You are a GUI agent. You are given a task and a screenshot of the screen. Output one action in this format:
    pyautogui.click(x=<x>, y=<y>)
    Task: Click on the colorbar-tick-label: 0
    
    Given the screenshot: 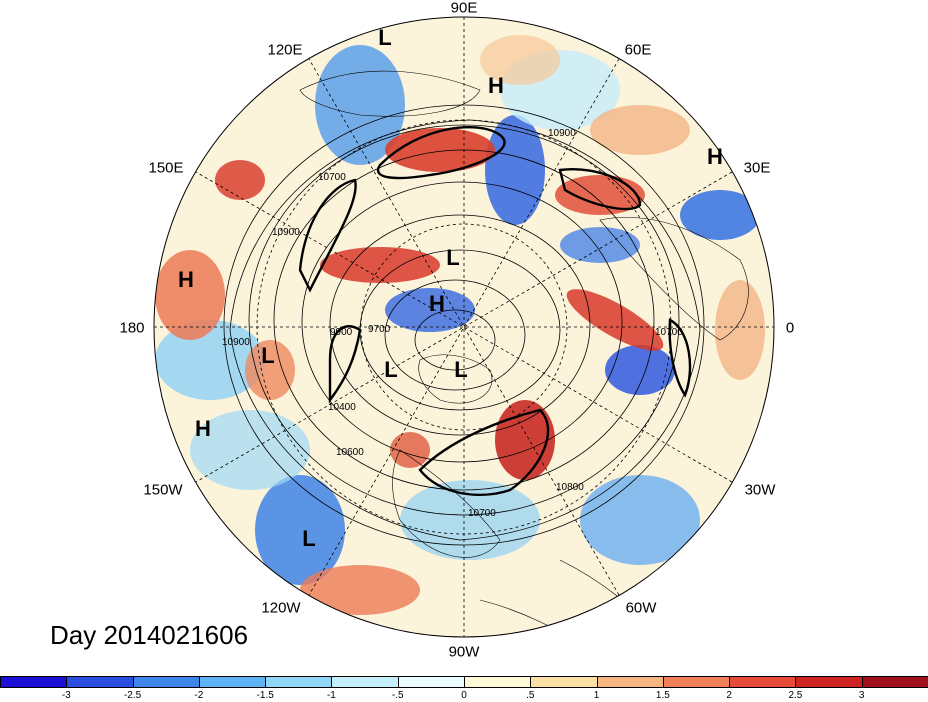 What is the action you would take?
    pyautogui.click(x=464, y=695)
    